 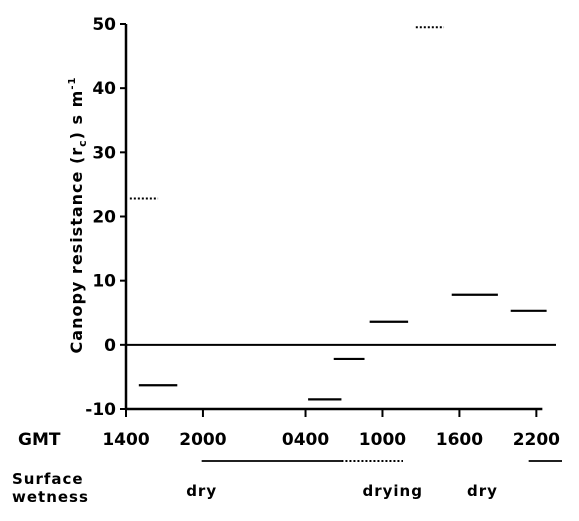 I want to click on y-axis-label-main: Canopy resistance (r, so click(x=76, y=250).